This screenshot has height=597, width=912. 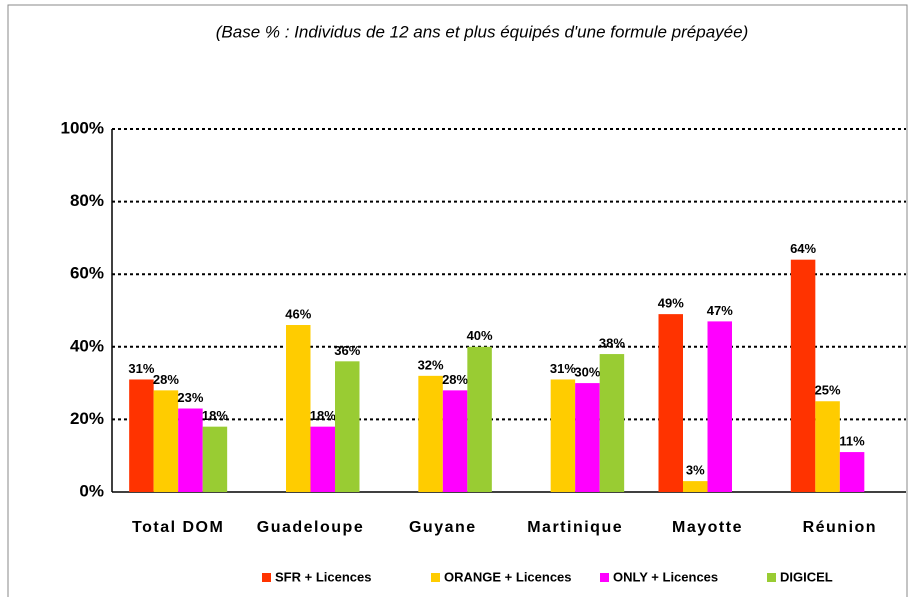 I want to click on x-tick-label: Guadeloupe, so click(x=310, y=527).